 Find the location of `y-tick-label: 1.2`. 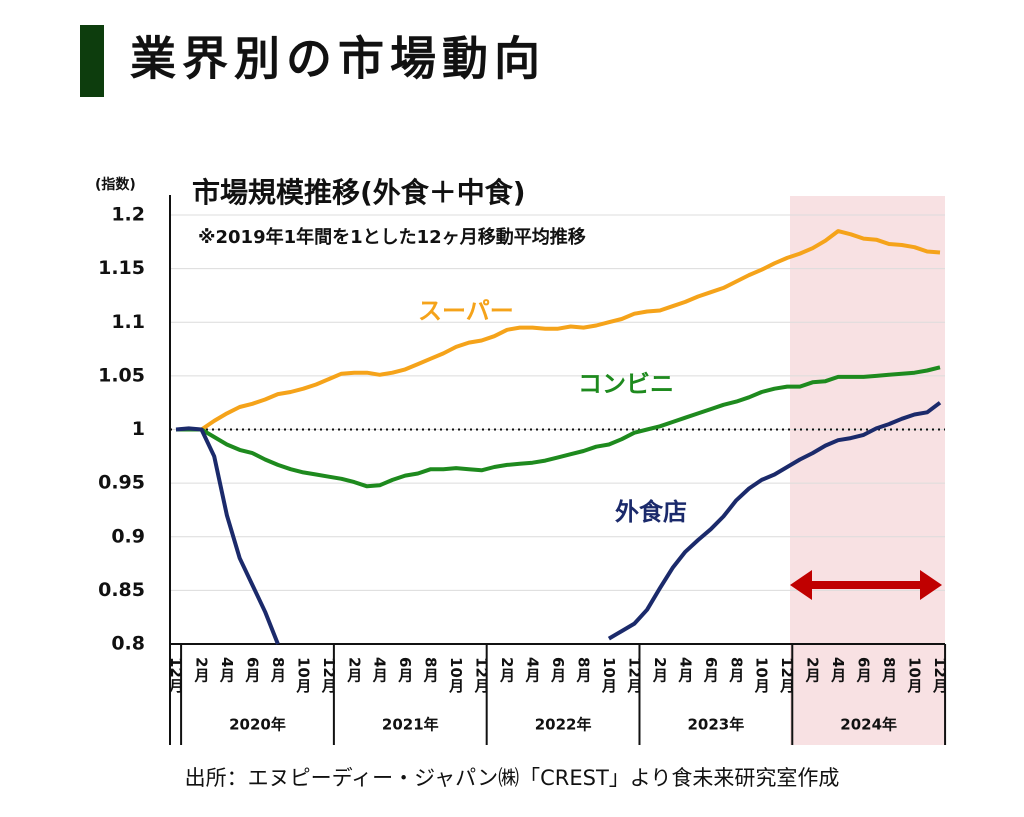

y-tick-label: 1.2 is located at coordinates (128, 215).